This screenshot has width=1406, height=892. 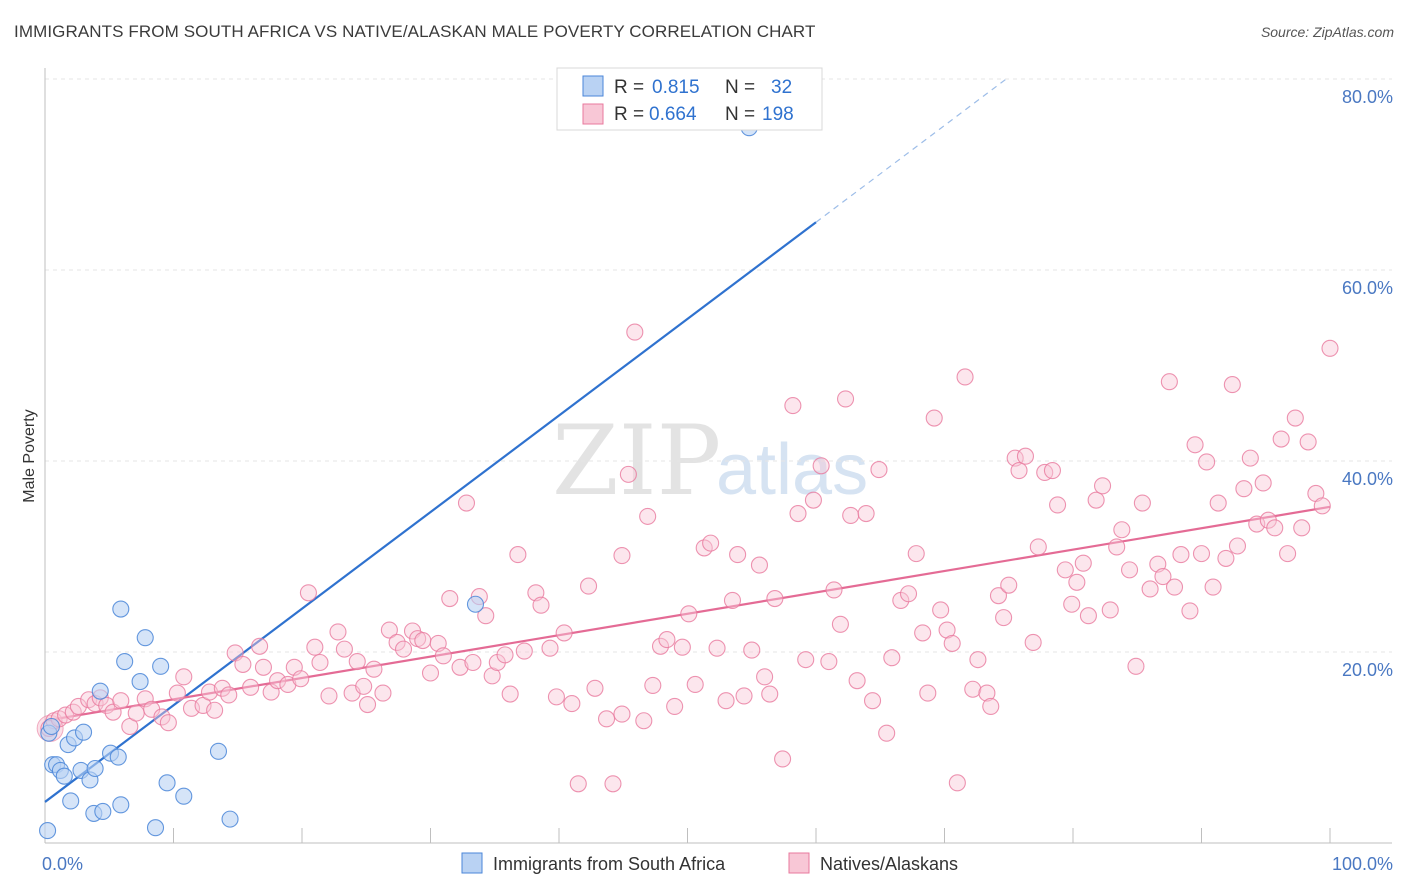 What do you see at coordinates (1367, 479) in the screenshot?
I see `y-tick-label: 40.0%` at bounding box center [1367, 479].